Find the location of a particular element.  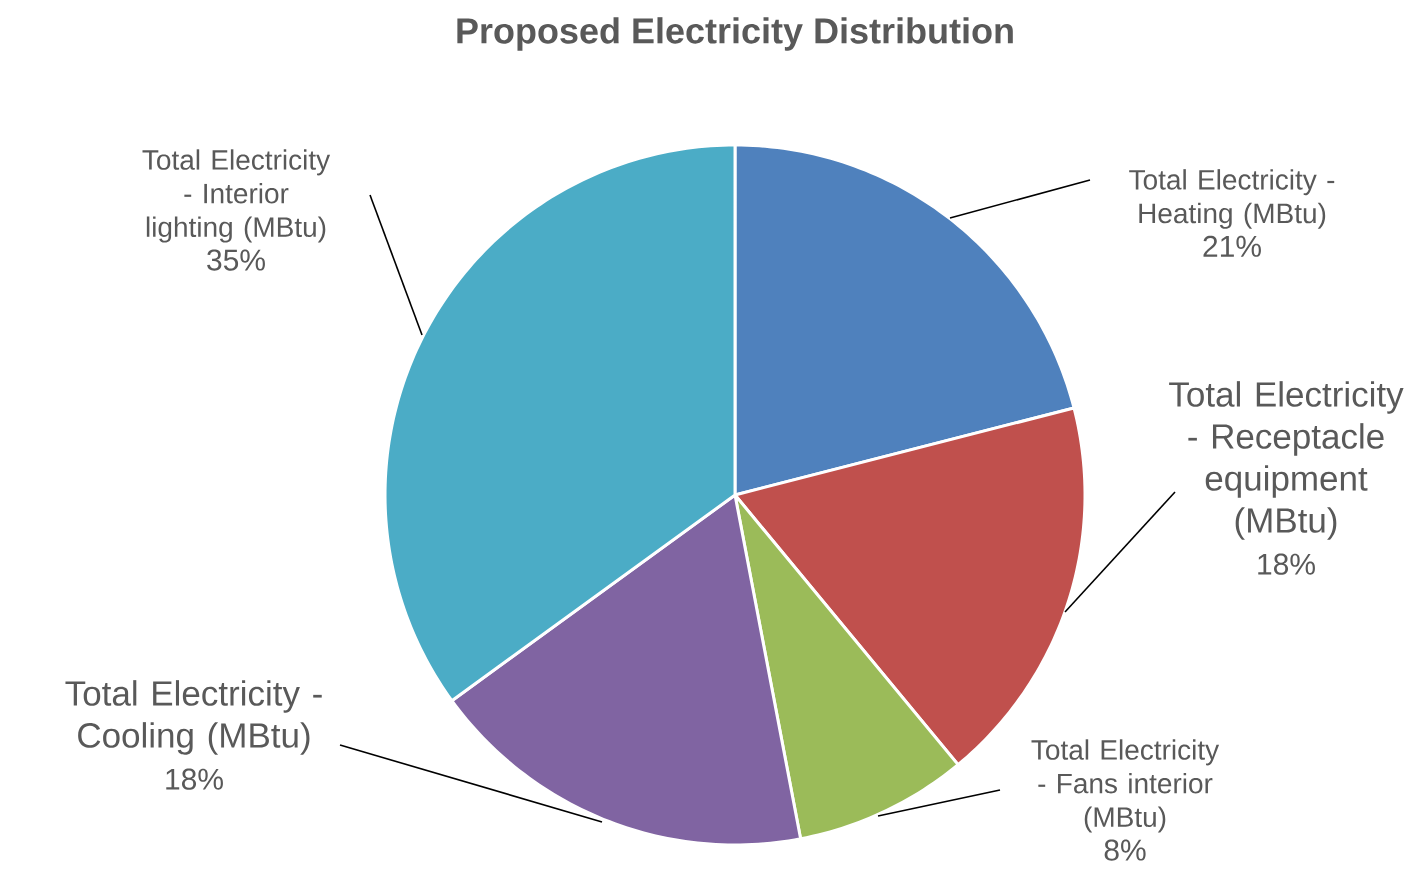

data-label: 35% is located at coordinates (236, 260).